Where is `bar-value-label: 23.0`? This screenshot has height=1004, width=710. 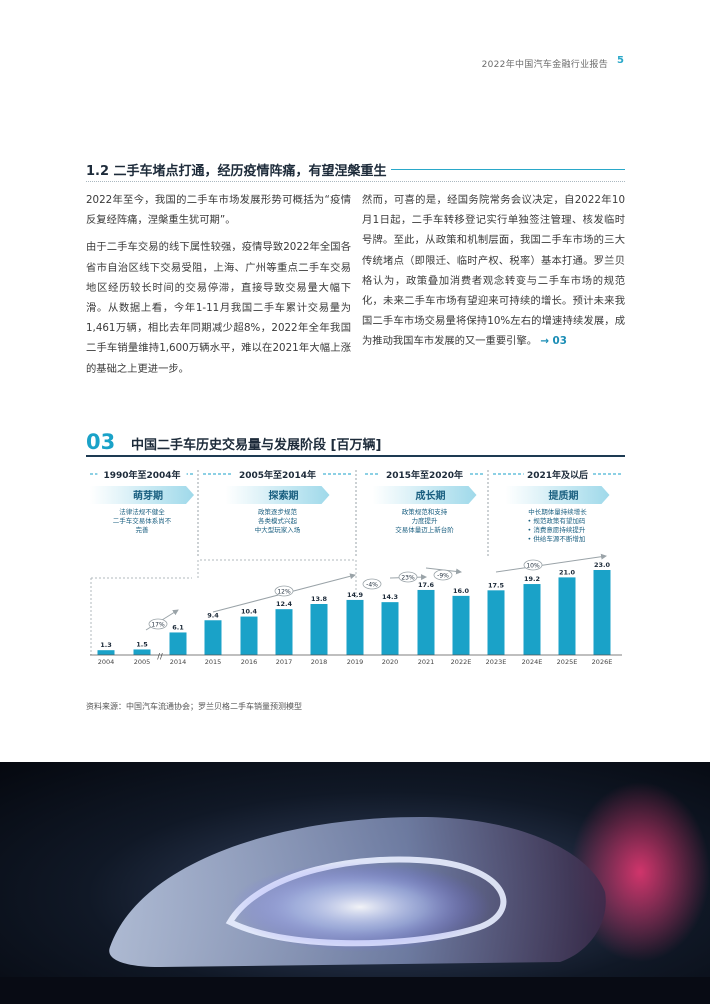
bar-value-label: 23.0 is located at coordinates (602, 565).